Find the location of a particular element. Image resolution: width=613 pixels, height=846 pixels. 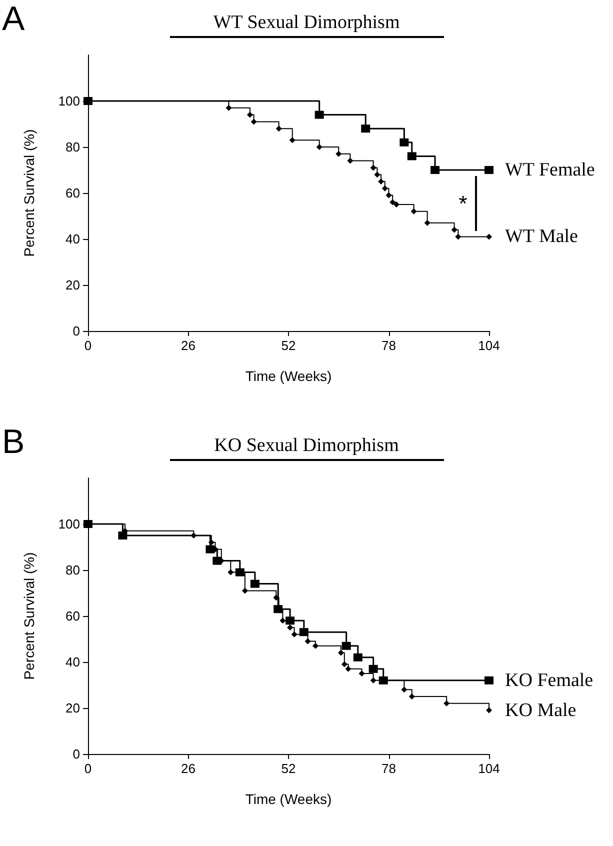

series-label: WT Female is located at coordinates (550, 170).